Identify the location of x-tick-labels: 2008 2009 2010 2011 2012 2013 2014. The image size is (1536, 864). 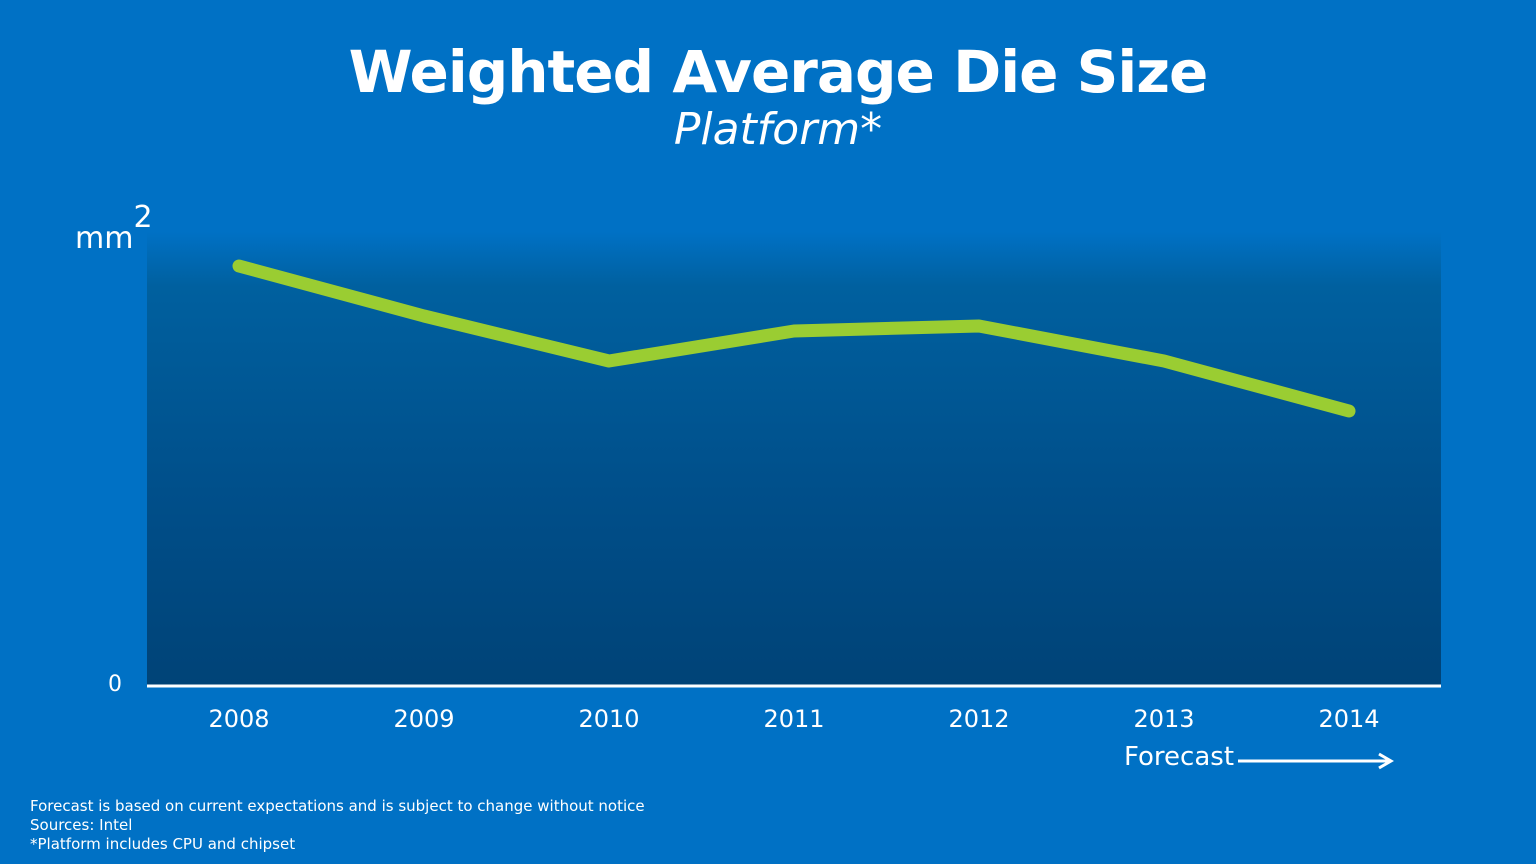
(793, 719).